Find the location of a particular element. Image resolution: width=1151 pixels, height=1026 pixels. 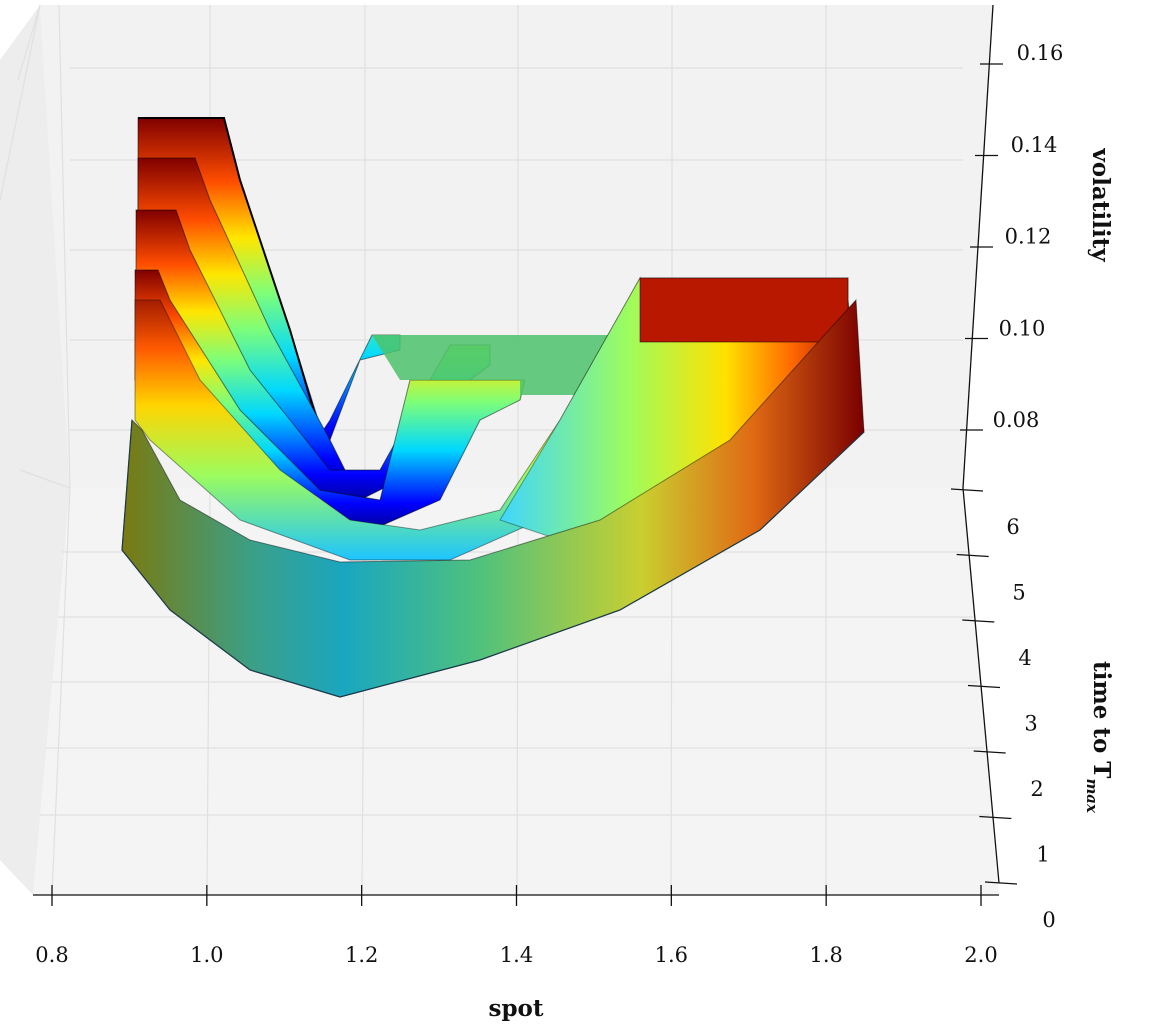

x-tick-label: 1.2 is located at coordinates (361, 955).